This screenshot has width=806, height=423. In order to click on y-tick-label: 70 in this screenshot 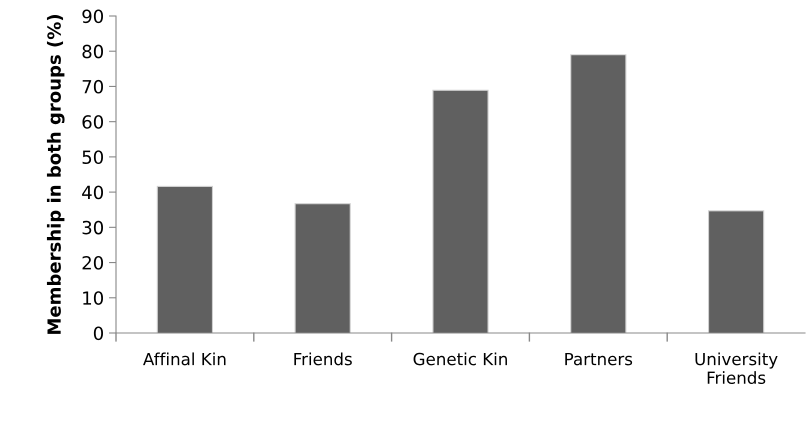, I will do `click(92, 87)`.